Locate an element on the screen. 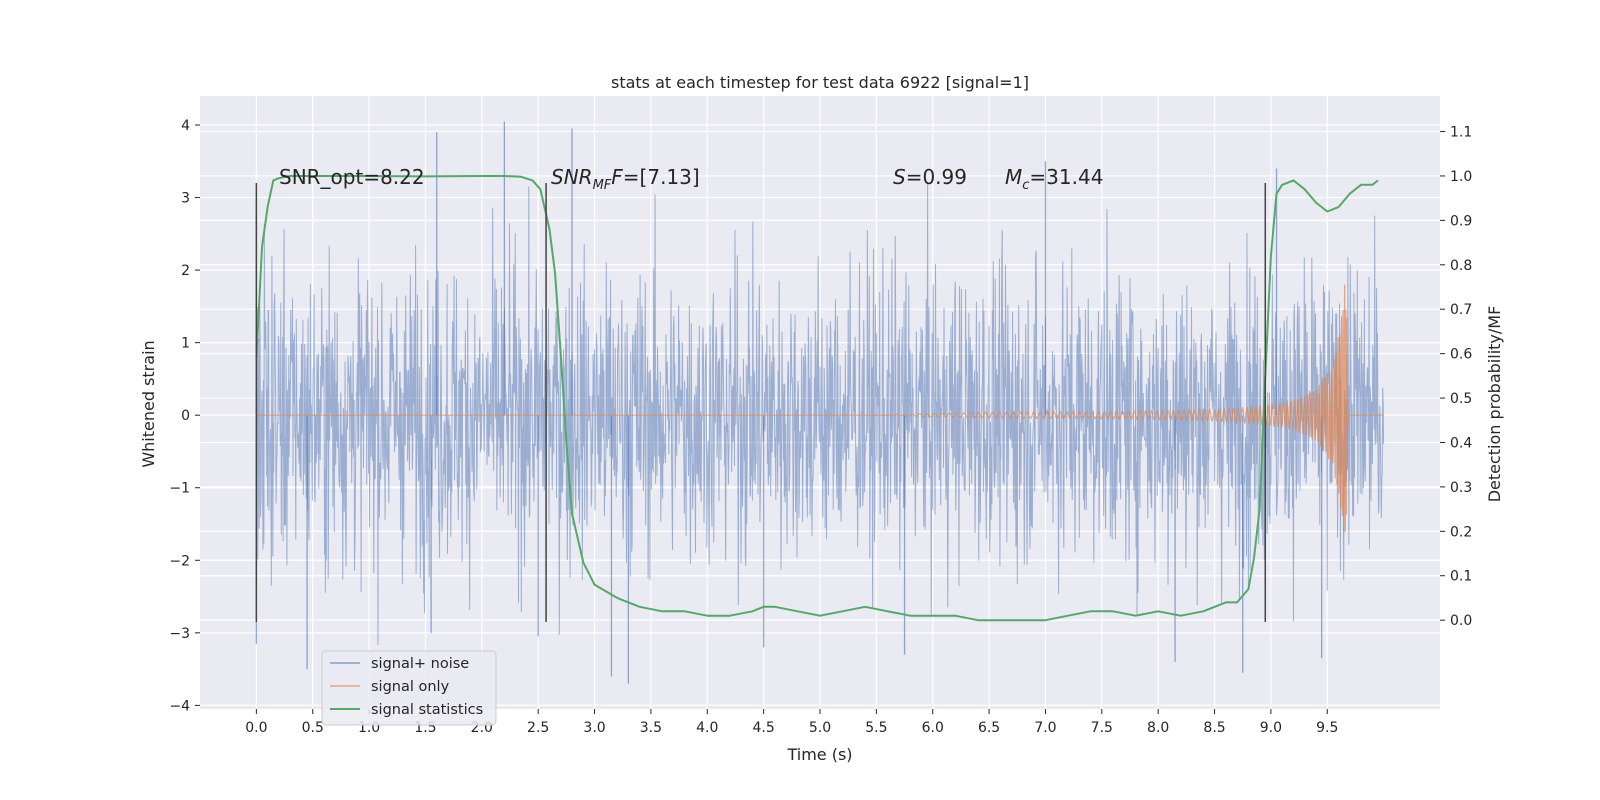 The height and width of the screenshot is (800, 1600). legend-label-signal-statistics: signal statistics is located at coordinates (427, 710).